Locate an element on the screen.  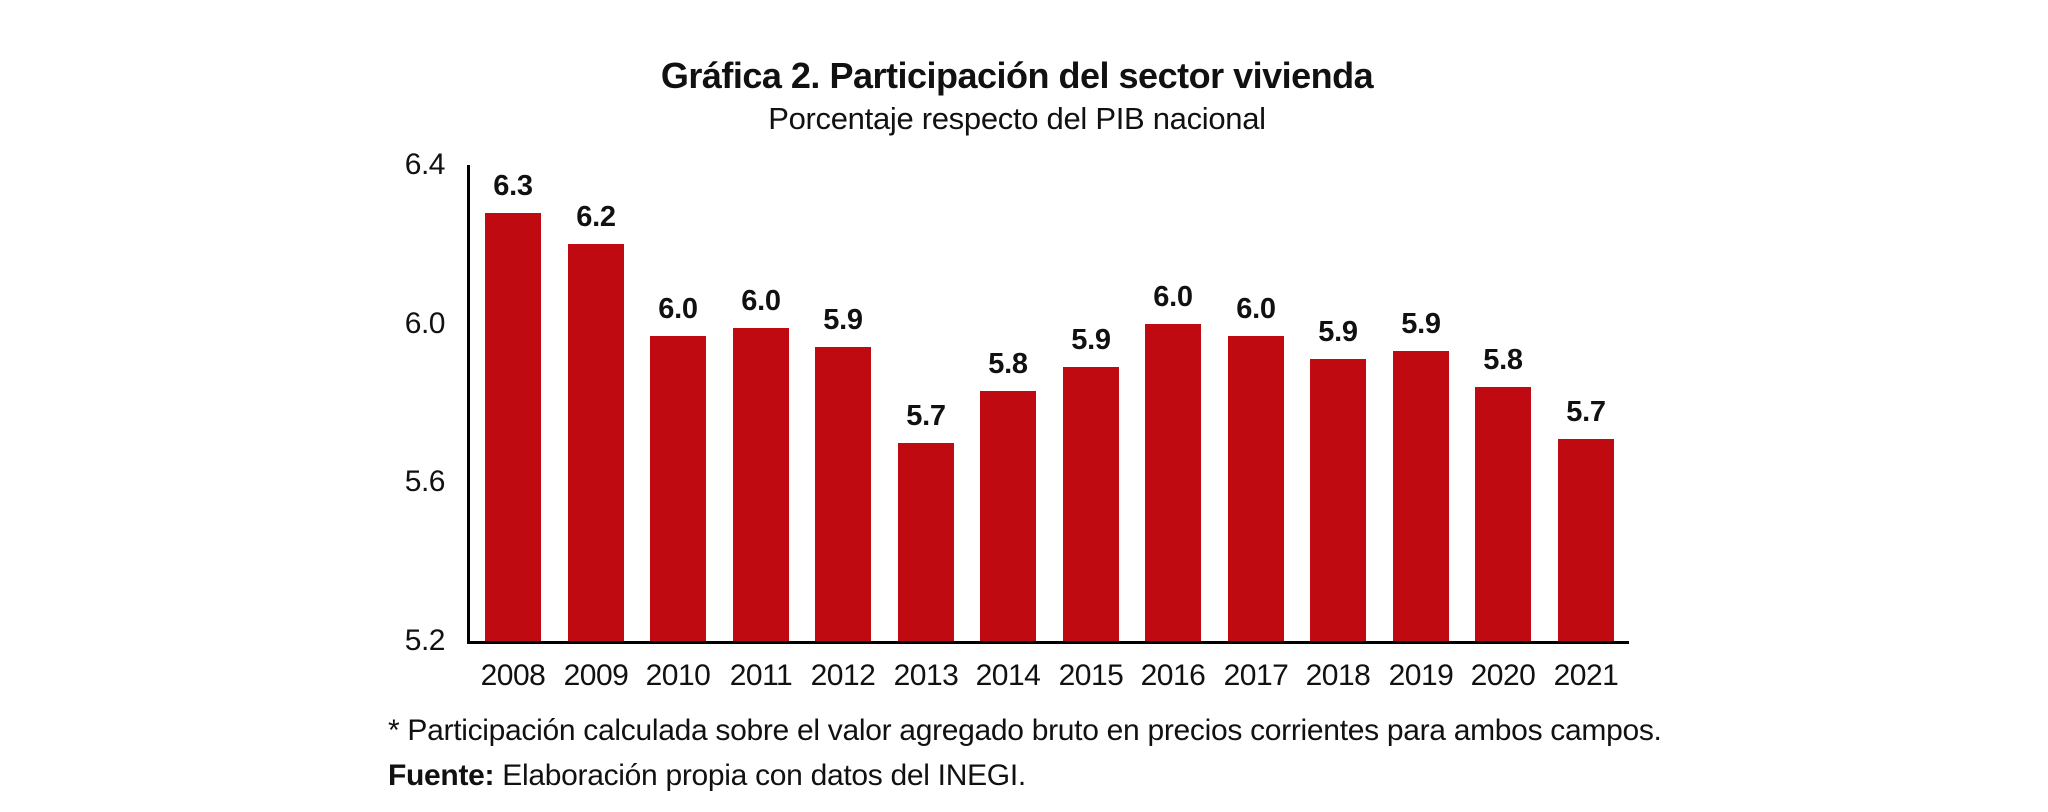
x-tick-label-2010: 2010 is located at coordinates (678, 675).